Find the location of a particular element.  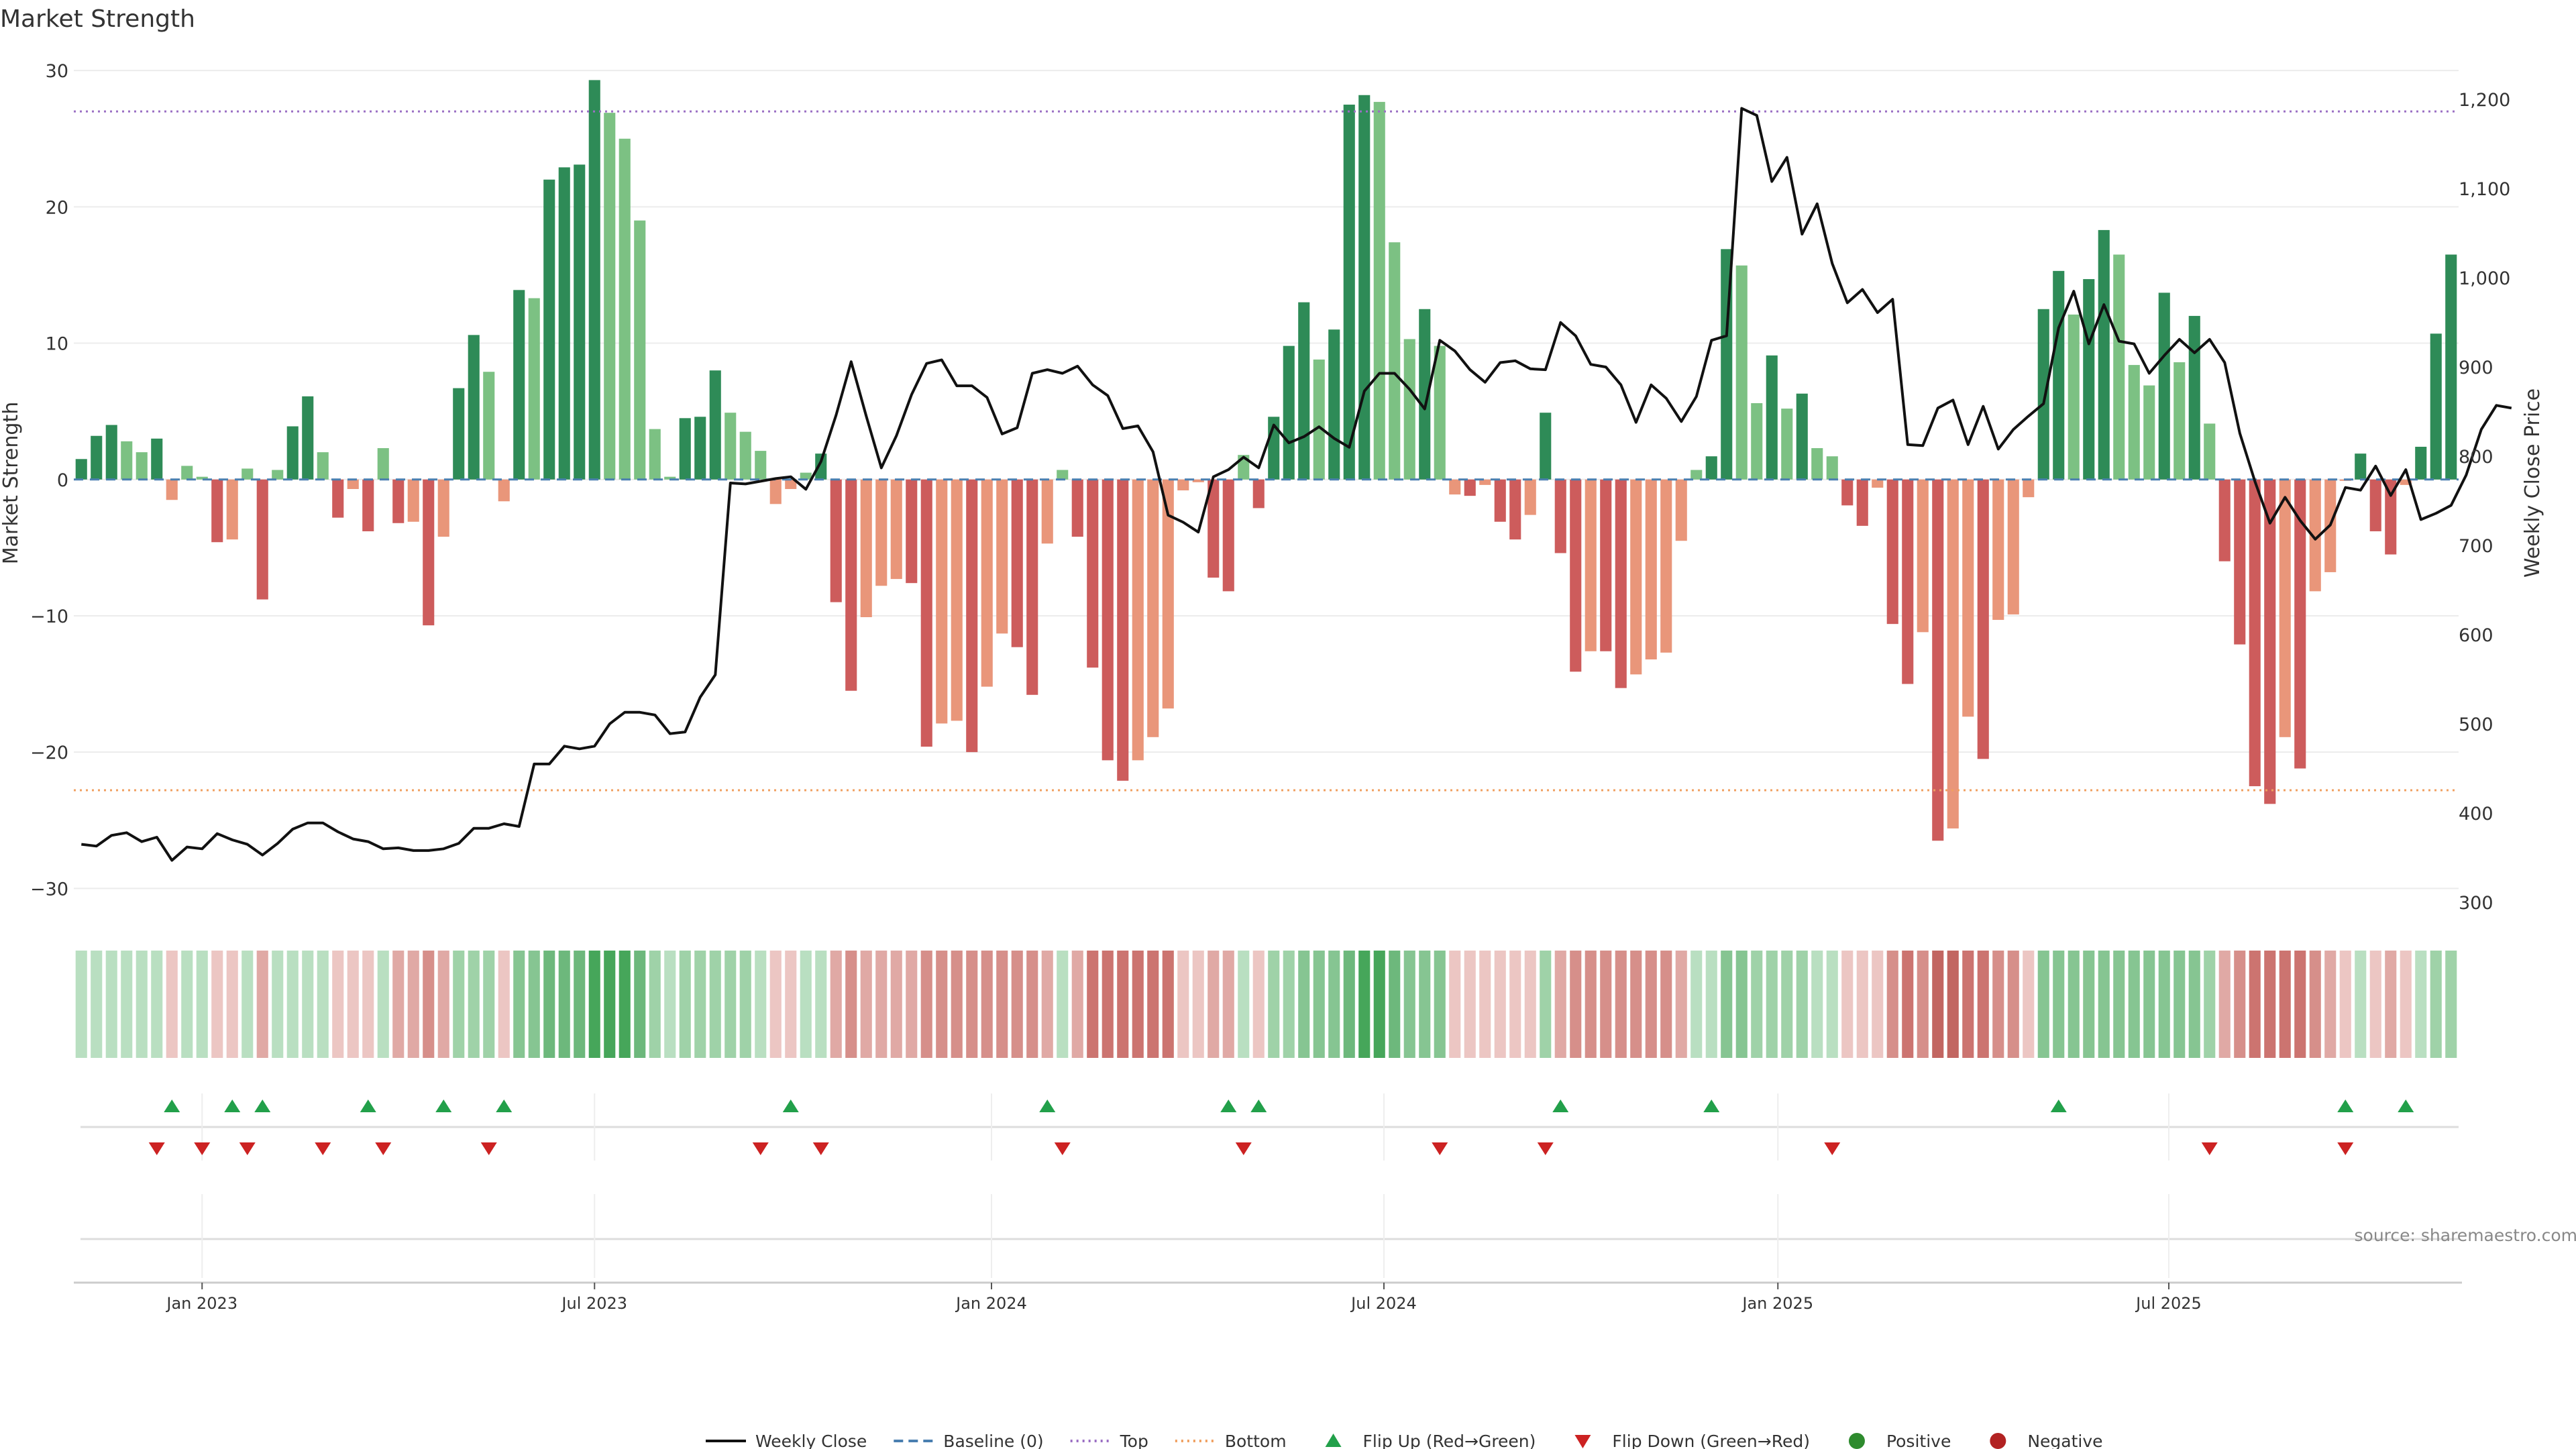

y2-axis-label: Weekly Close Price is located at coordinates (2532, 483).